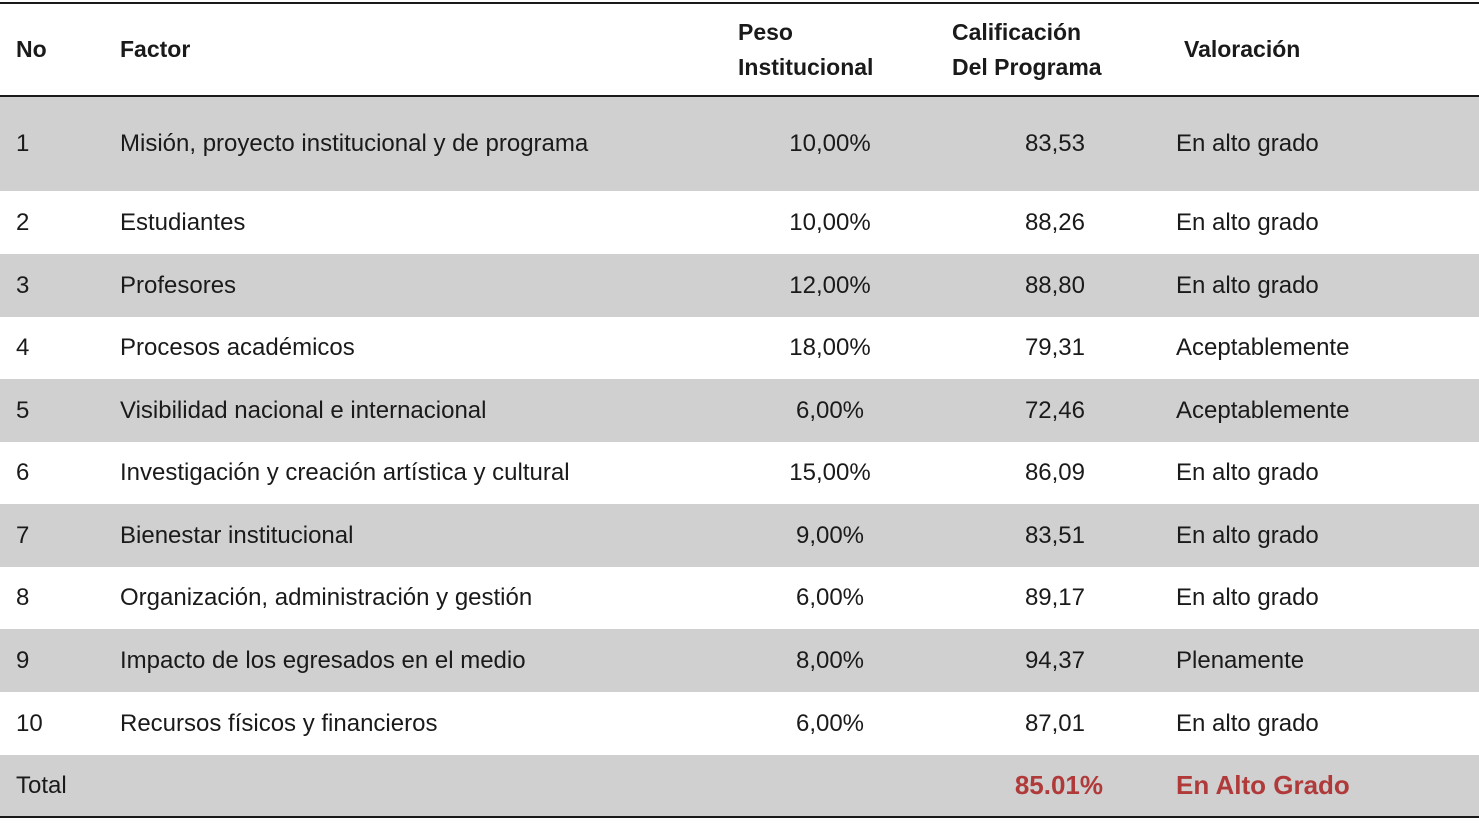 This screenshot has width=1479, height=826. Describe the element at coordinates (323, 660) in the screenshot. I see `row-factor: Impacto de los egresados en el medio` at that location.